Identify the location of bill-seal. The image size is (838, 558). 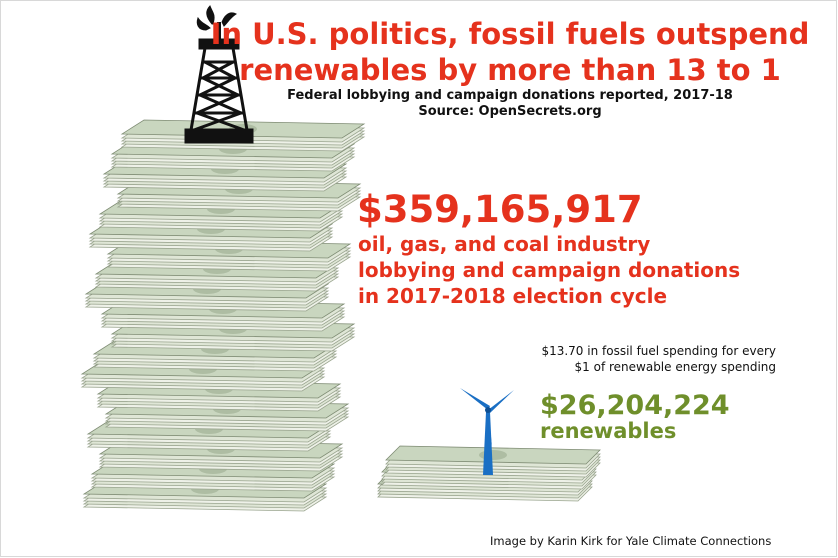
(493, 455).